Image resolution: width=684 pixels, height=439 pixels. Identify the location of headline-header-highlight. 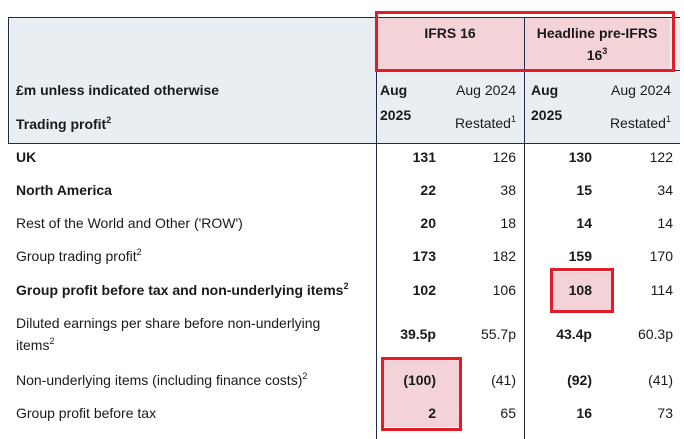
(597, 43).